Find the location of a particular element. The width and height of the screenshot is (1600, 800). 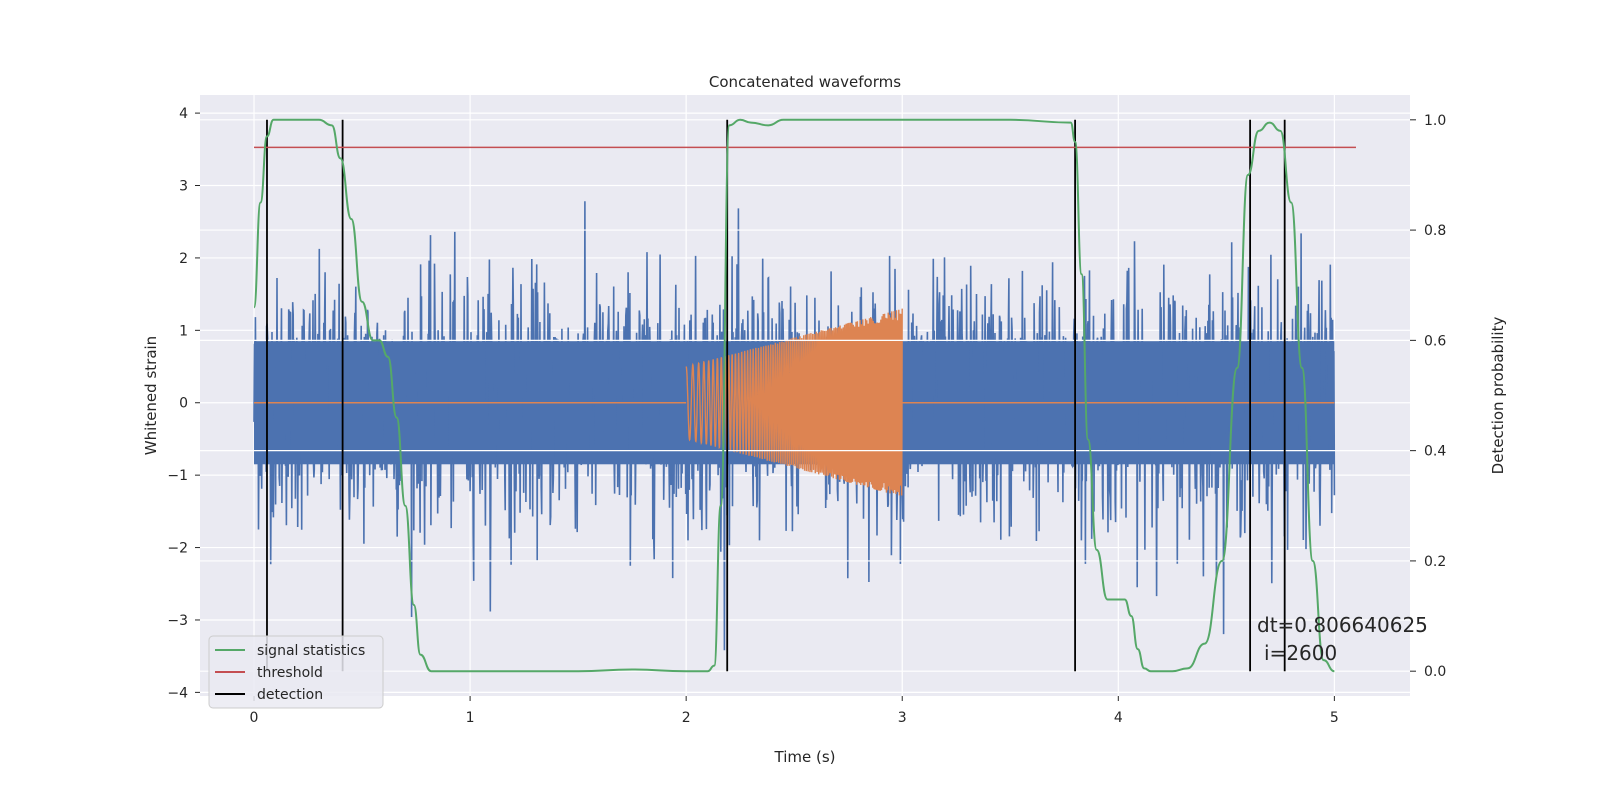

y-right-tick-label: 0.6 is located at coordinates (1435, 341).